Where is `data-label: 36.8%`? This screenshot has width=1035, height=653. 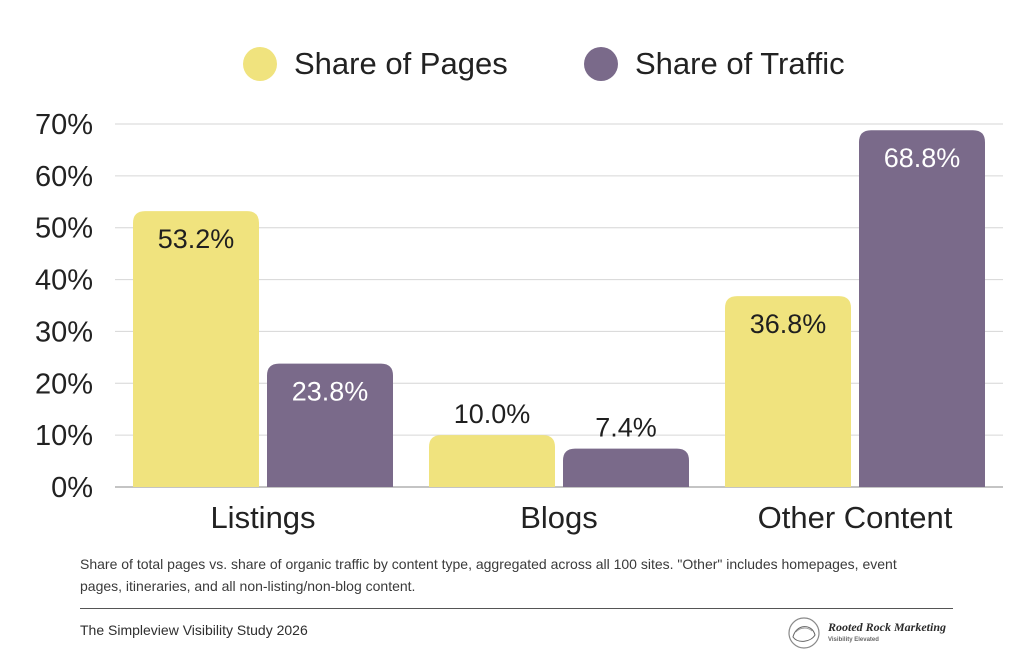
data-label: 36.8% is located at coordinates (788, 324).